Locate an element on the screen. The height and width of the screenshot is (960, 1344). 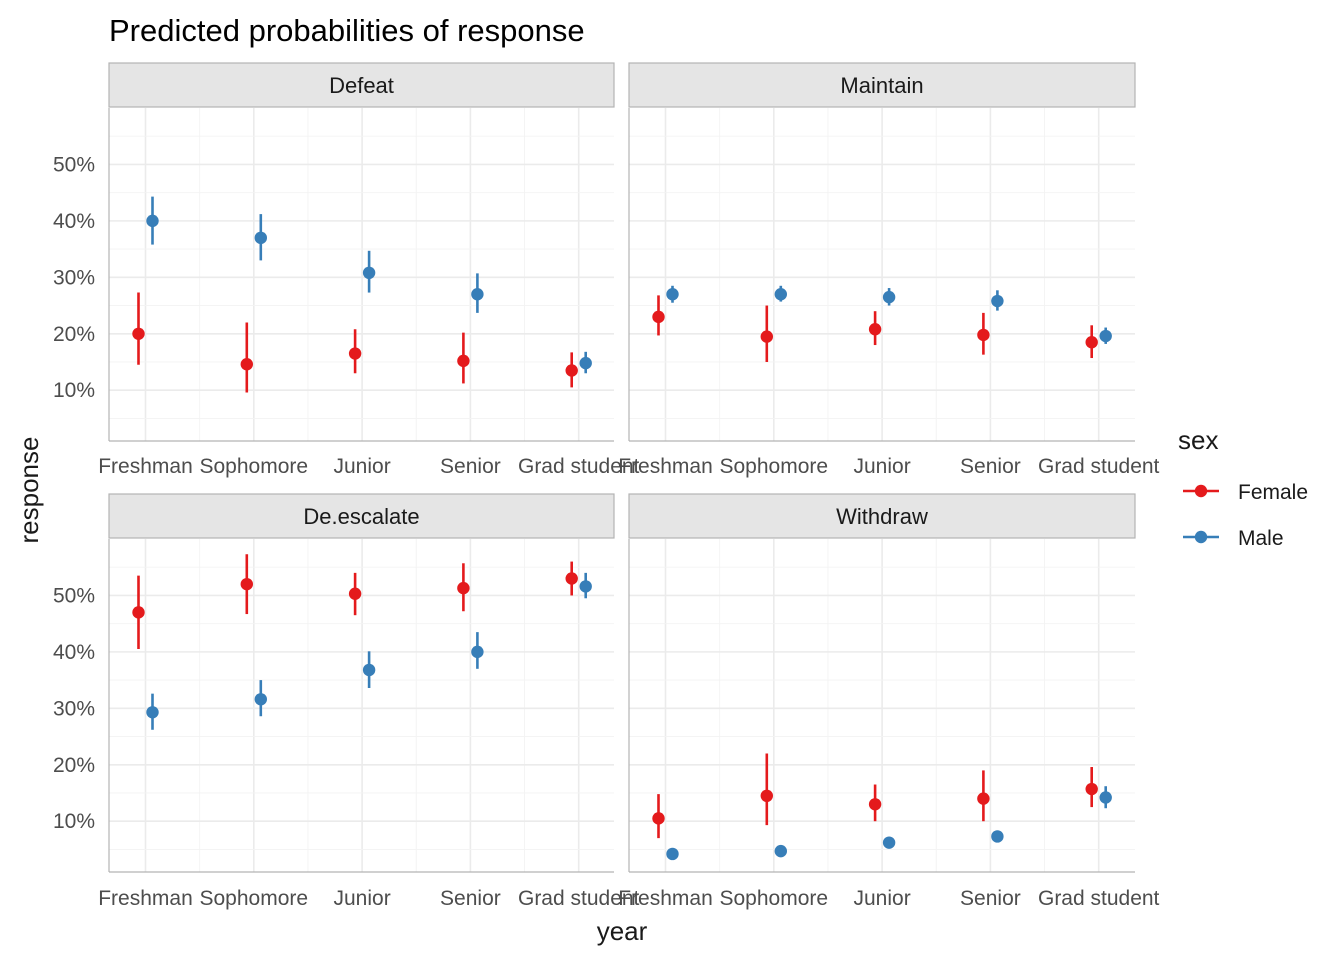
strip-label-withdraw: Withdraw is located at coordinates (882, 516).